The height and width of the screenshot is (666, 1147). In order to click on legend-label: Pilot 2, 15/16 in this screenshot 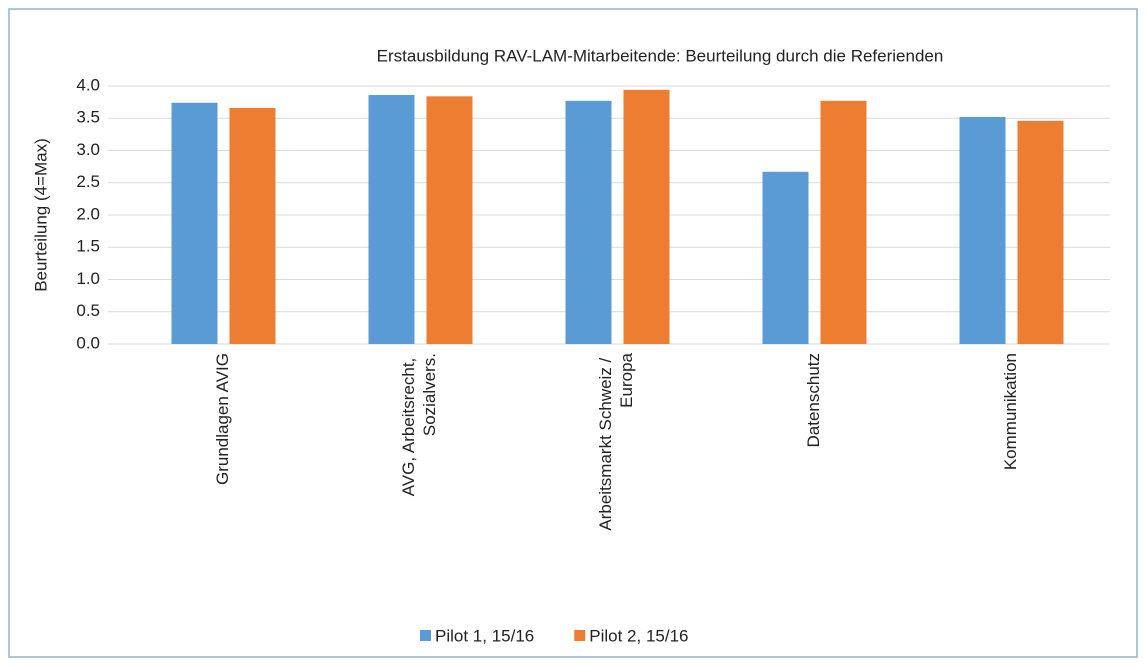, I will do `click(638, 635)`.